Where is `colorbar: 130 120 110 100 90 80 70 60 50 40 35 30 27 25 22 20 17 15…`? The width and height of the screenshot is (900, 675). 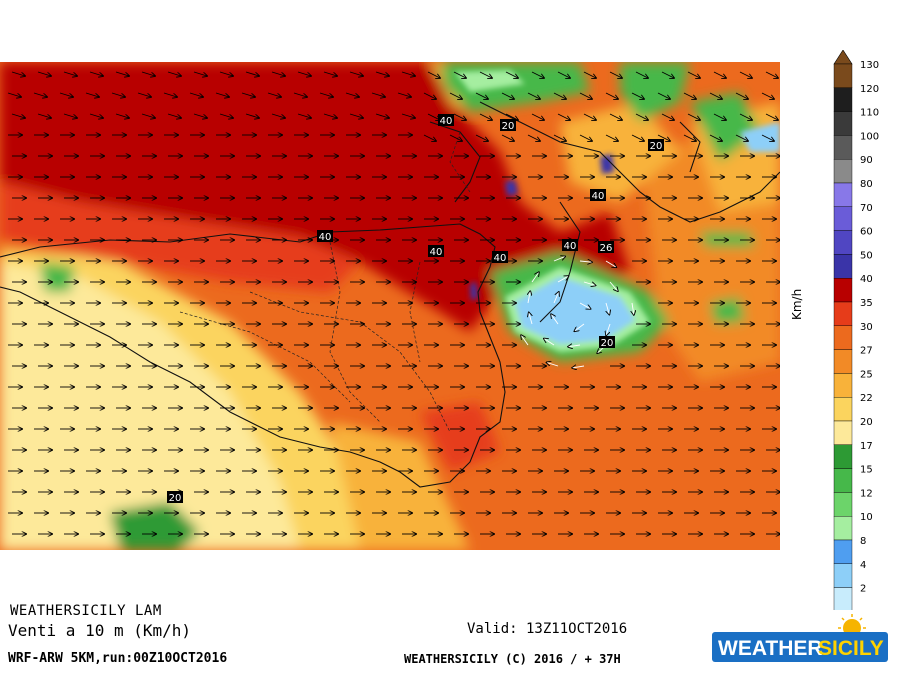 colorbar: 130 120 110 100 90 80 70 60 50 40 35 30 27 25 22 20 17 15… is located at coordinates (856, 330).